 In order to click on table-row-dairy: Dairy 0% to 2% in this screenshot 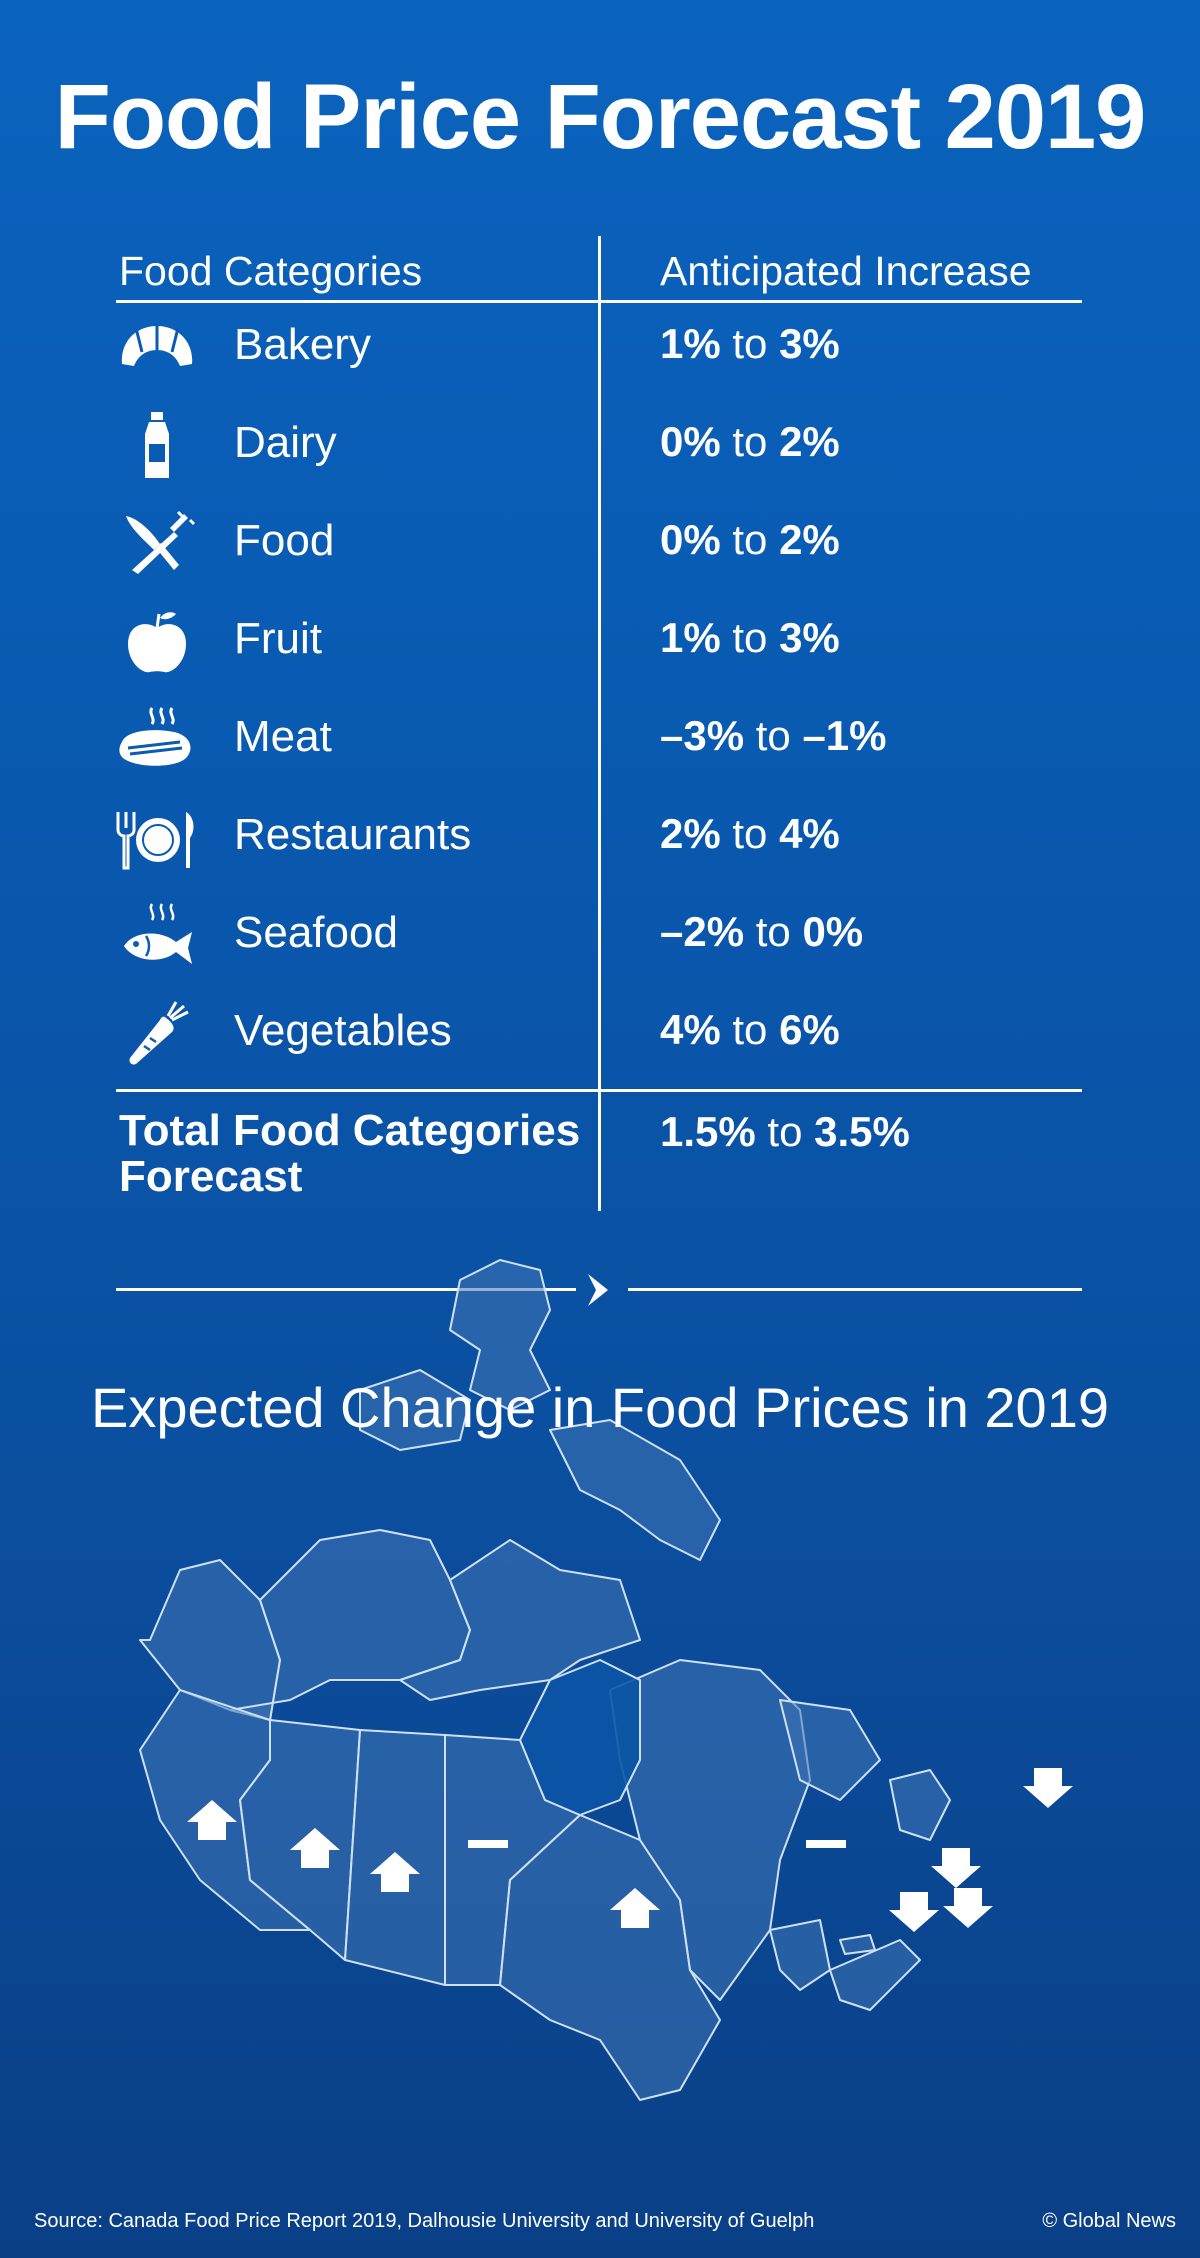, I will do `click(599, 449)`.